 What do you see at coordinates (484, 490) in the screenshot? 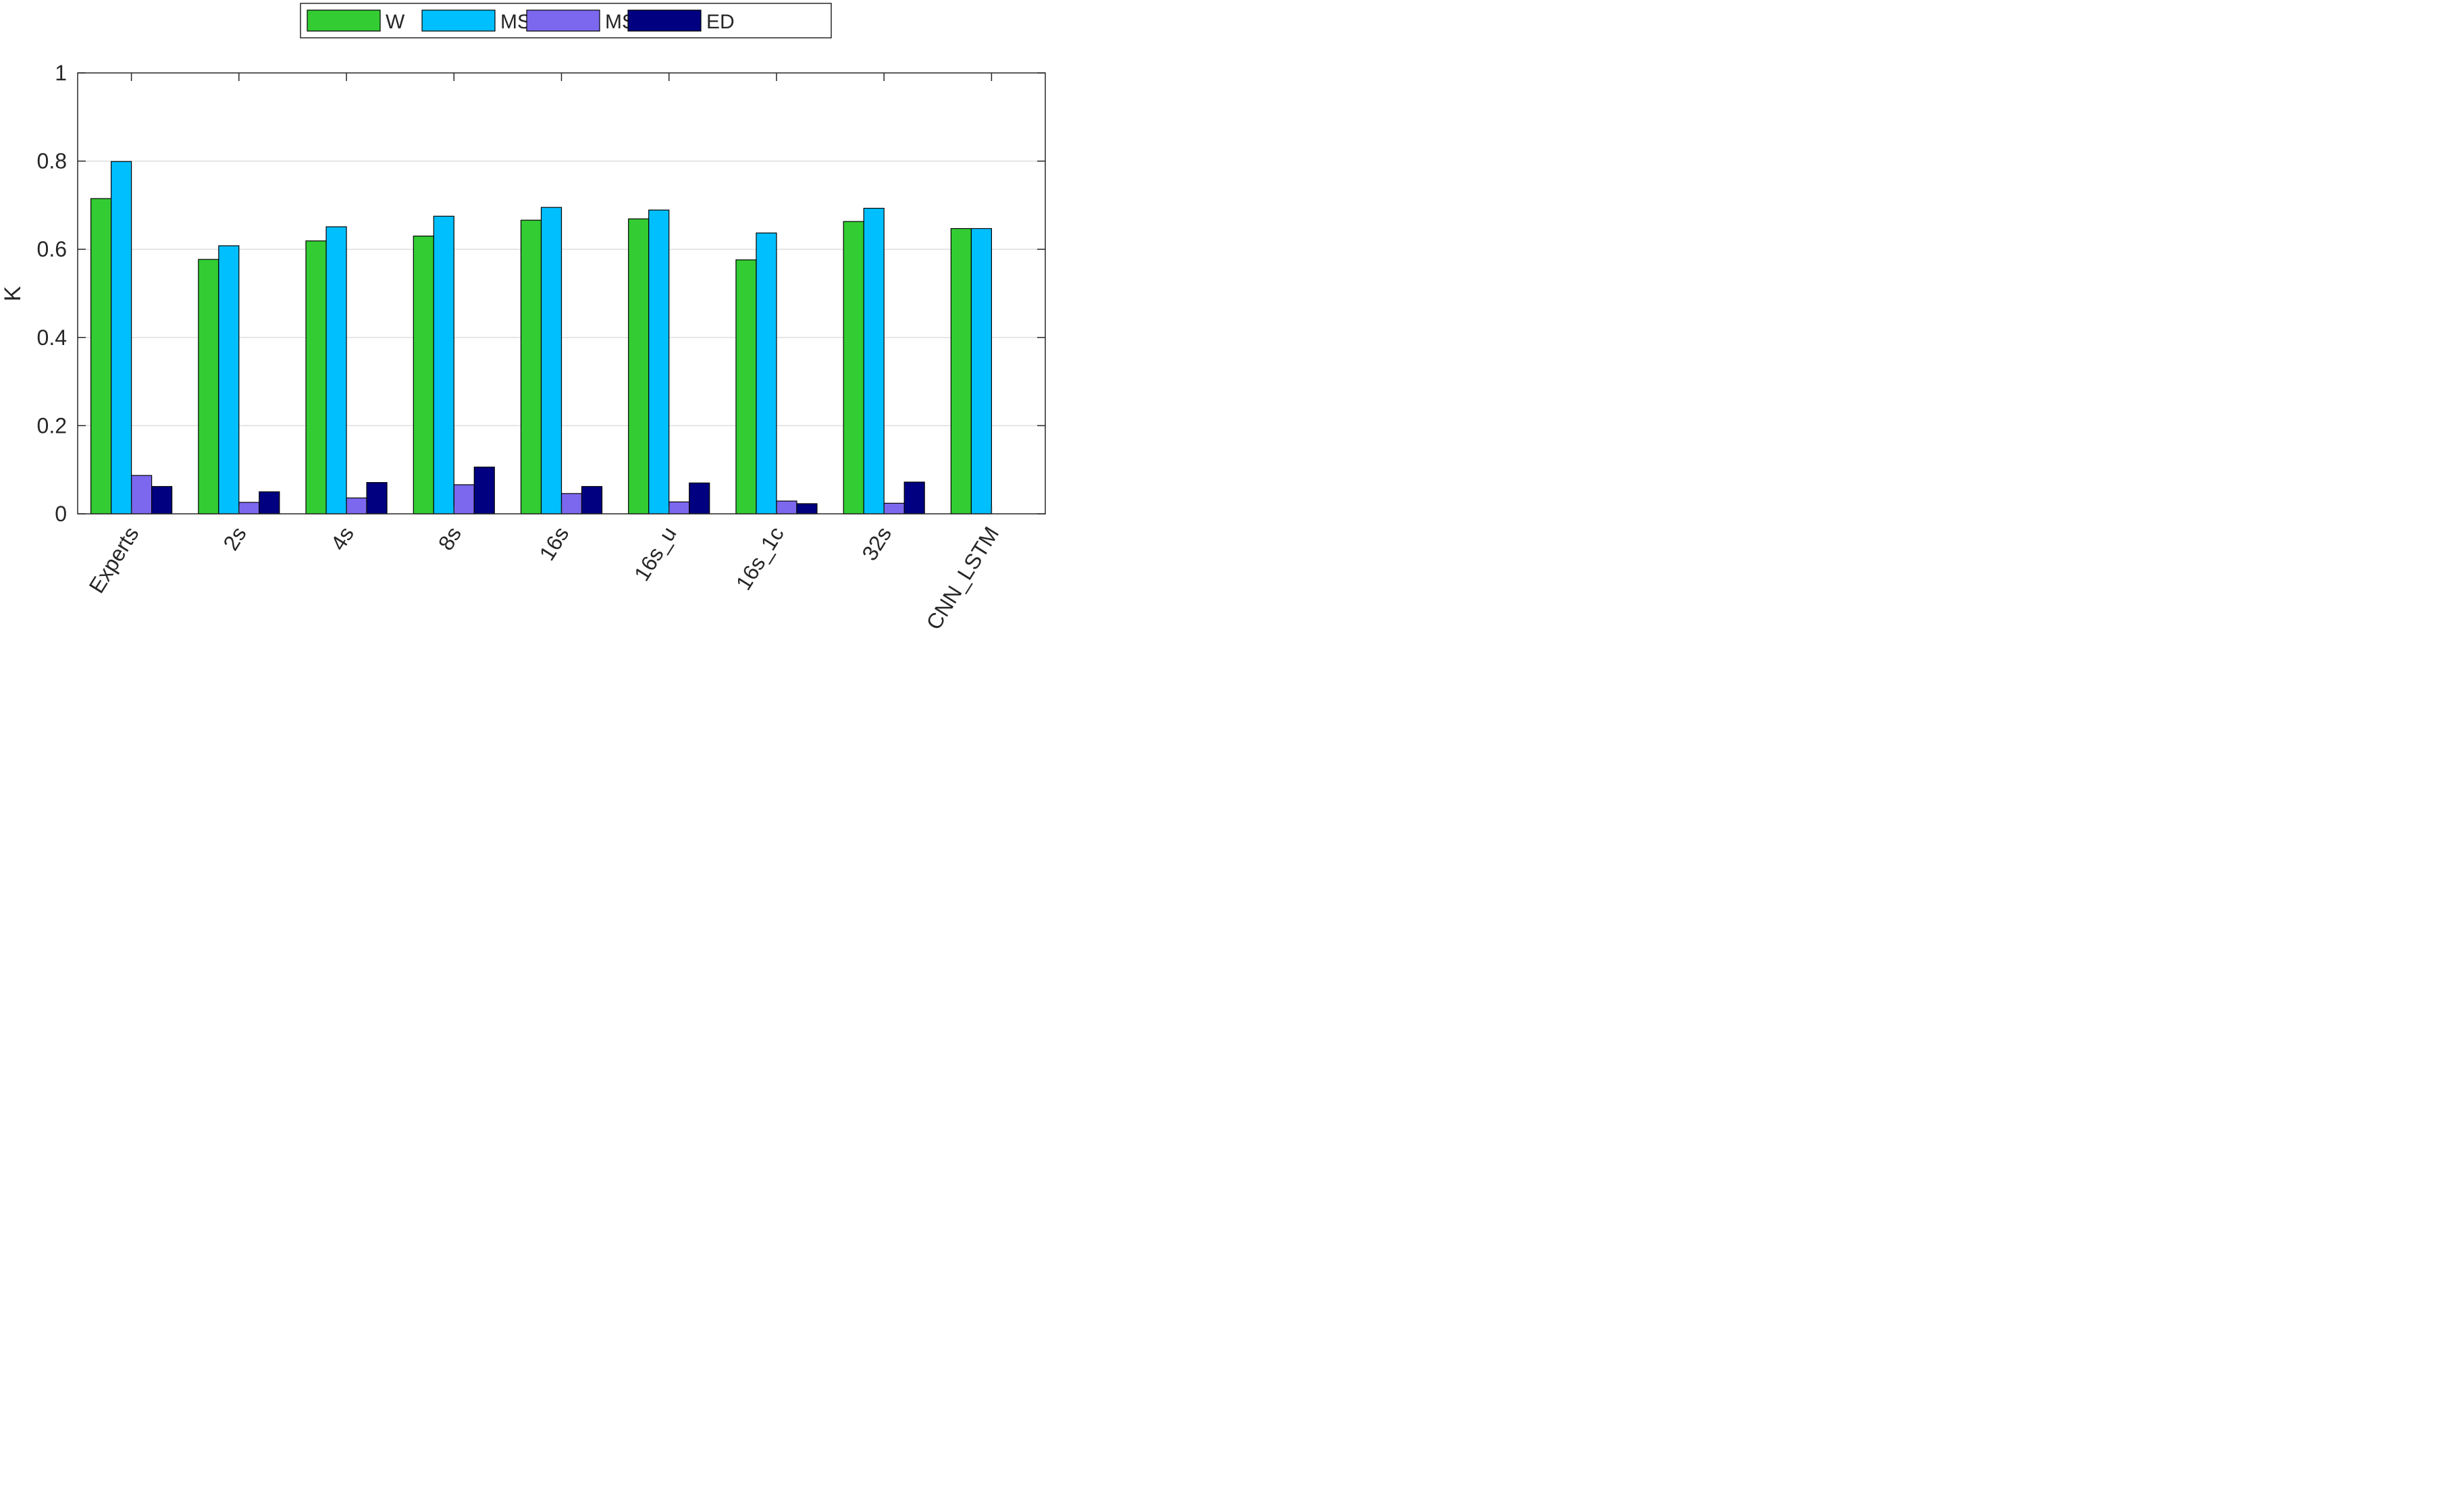
I see `bar-ed-8s` at bounding box center [484, 490].